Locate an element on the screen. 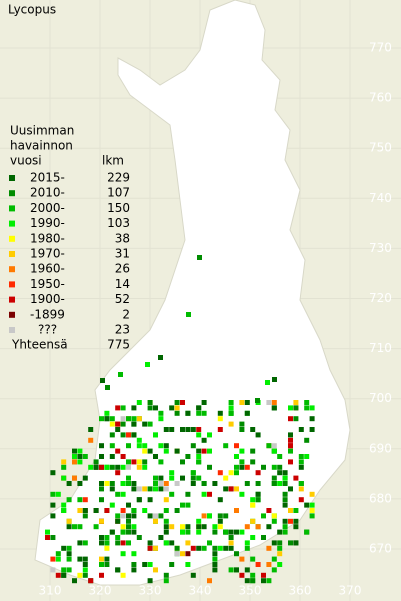 The width and height of the screenshot is (401, 601). legend-label: 2015- is located at coordinates (47, 178).